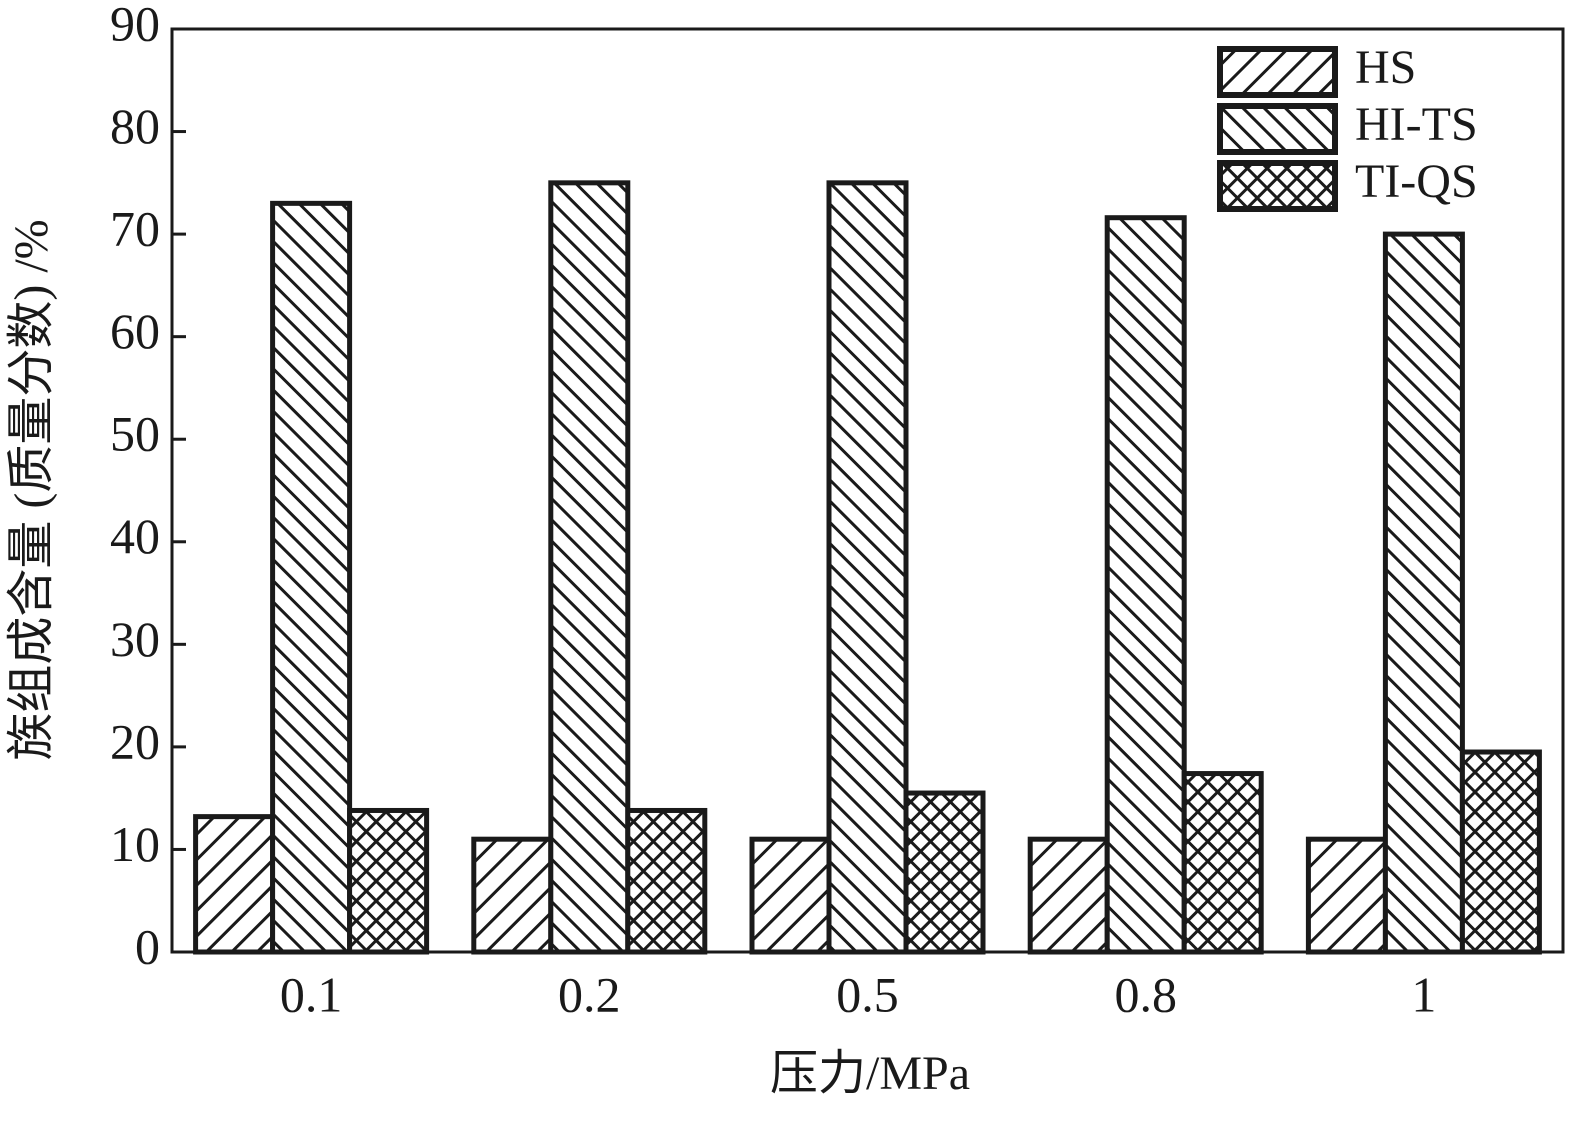 This screenshot has height=1133, width=1596. I want to click on x-tick-label: 0.1, so click(311, 994).